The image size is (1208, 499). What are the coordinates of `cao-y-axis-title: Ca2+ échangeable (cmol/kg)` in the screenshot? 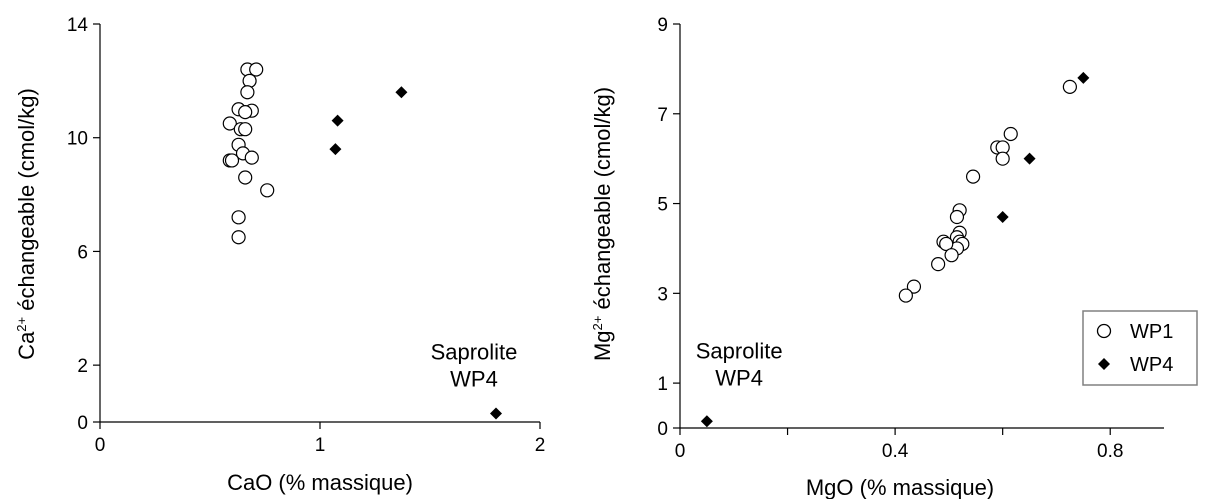 It's located at (26, 224).